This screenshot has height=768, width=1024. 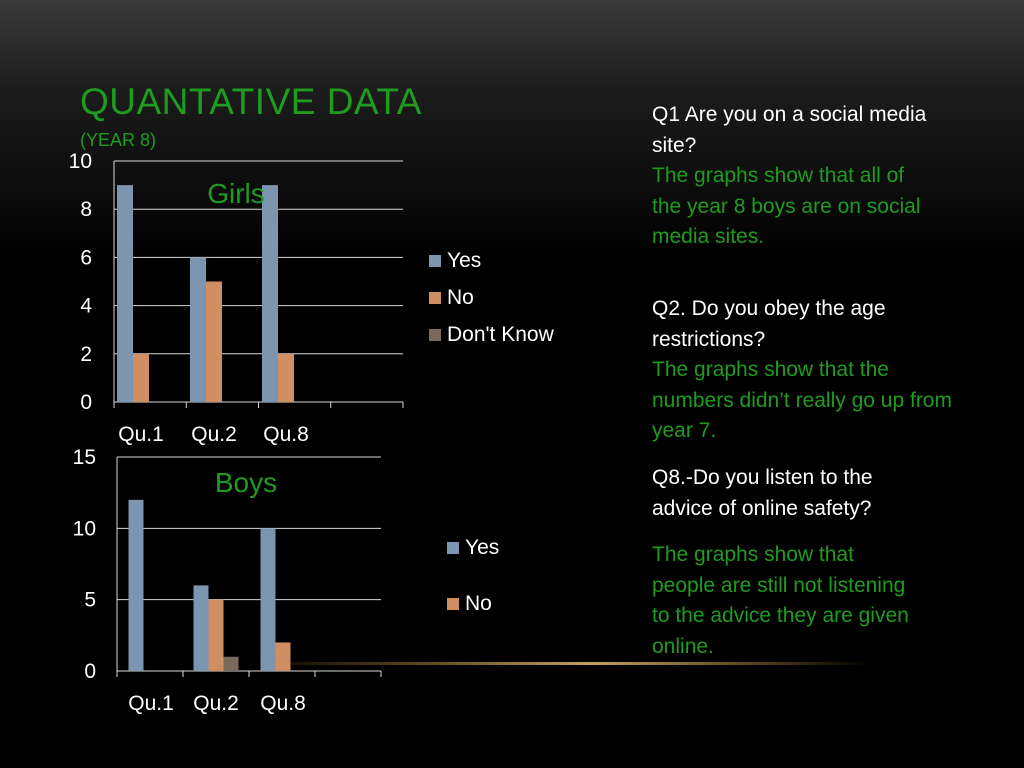 What do you see at coordinates (86, 257) in the screenshot?
I see `y-tick-label: 6` at bounding box center [86, 257].